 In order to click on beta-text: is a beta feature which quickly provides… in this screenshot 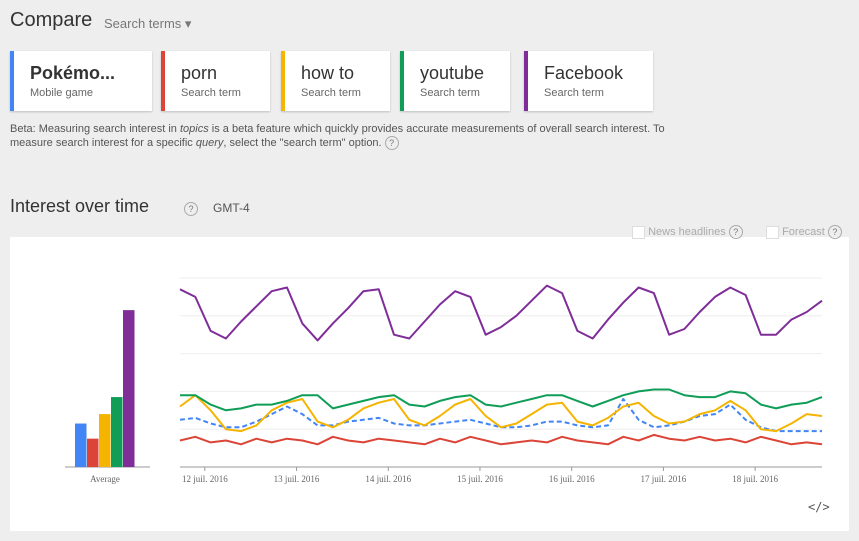, I will do `click(337, 136)`.